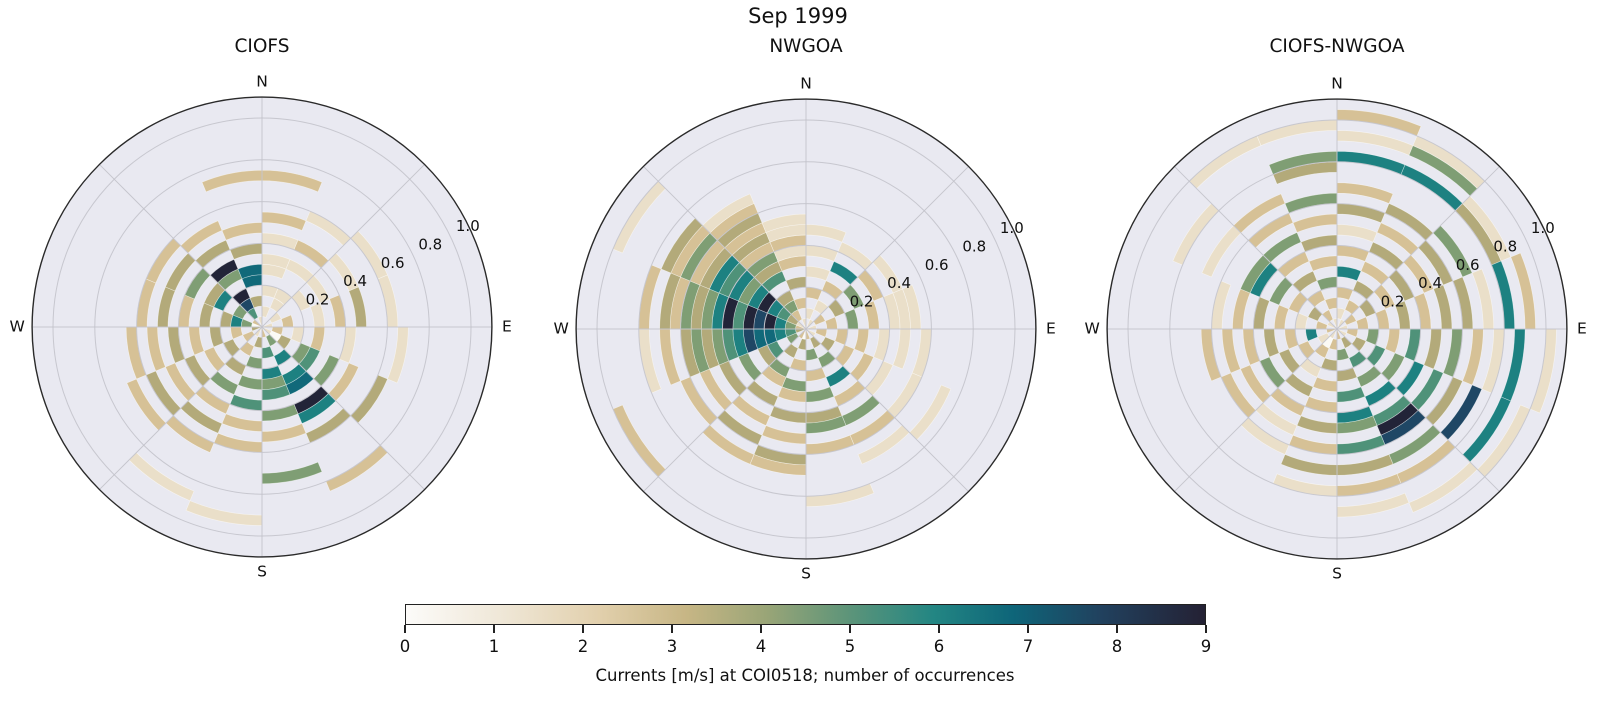  I want to click on colorbar-tick-label: 2, so click(583, 646).